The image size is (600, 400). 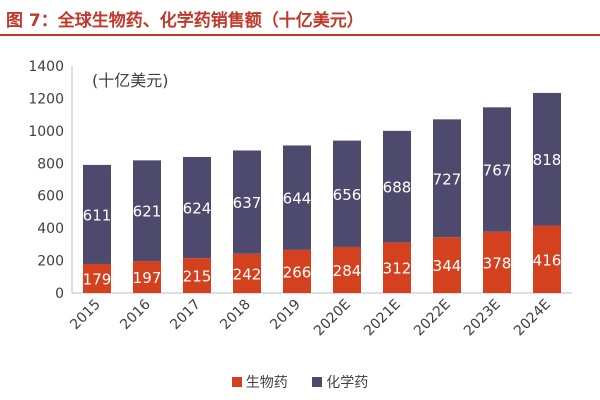 I want to click on data-label: 344, so click(x=447, y=266).